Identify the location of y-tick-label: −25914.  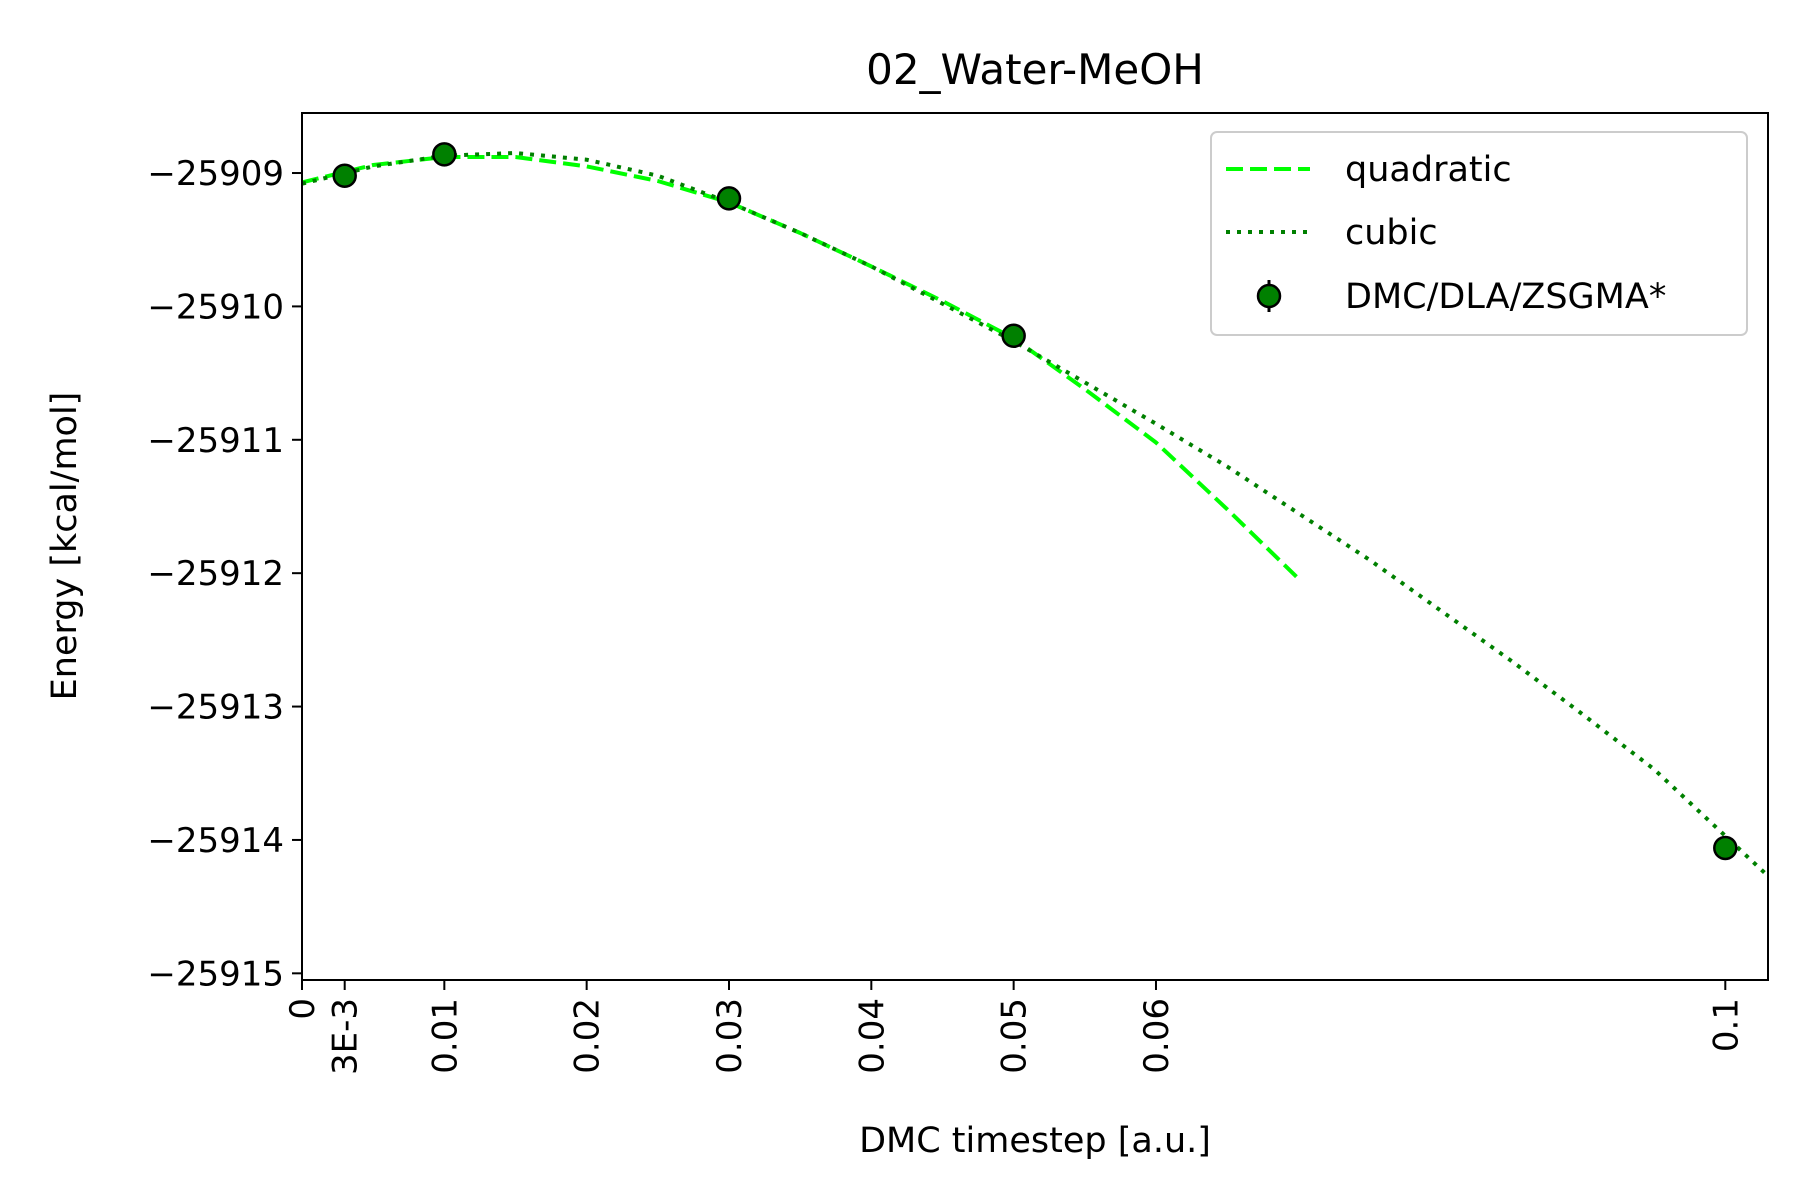
(215, 841).